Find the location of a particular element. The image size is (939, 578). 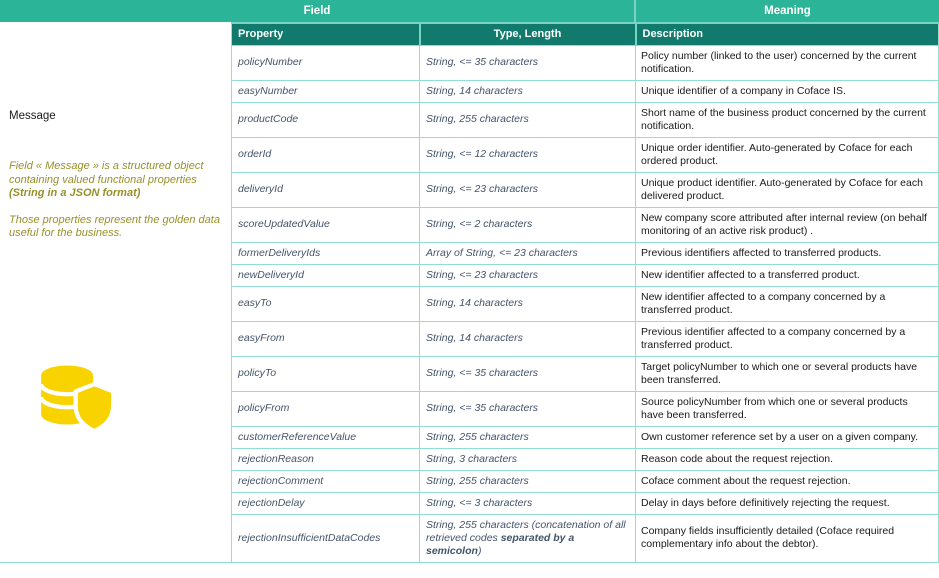

property-cell: easyFrom is located at coordinates (325, 338).